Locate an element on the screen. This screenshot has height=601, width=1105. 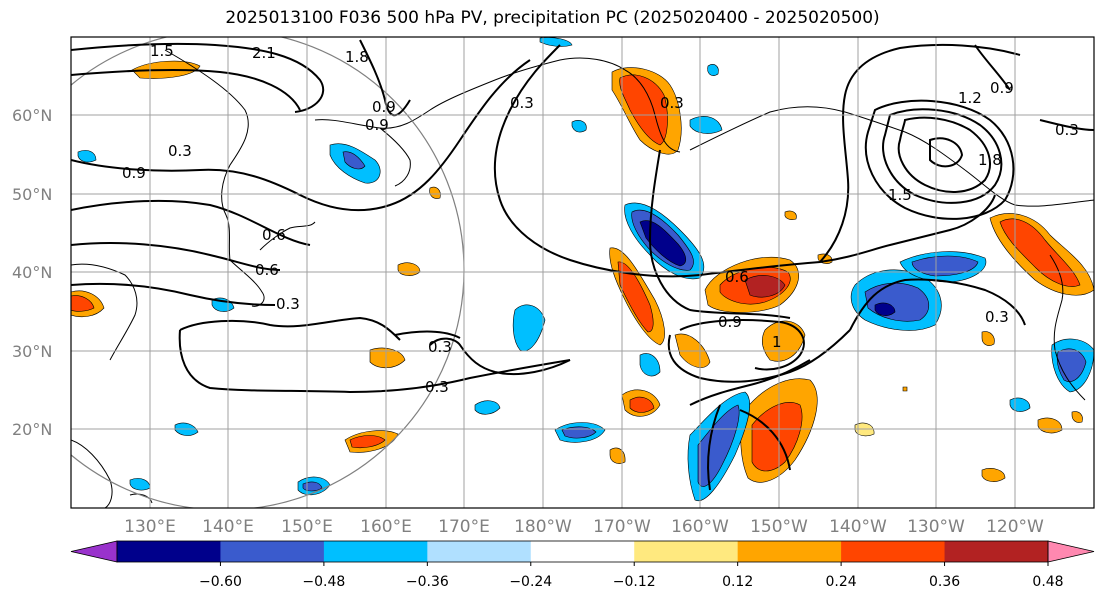
lon-label: 150°W is located at coordinates (779, 527).